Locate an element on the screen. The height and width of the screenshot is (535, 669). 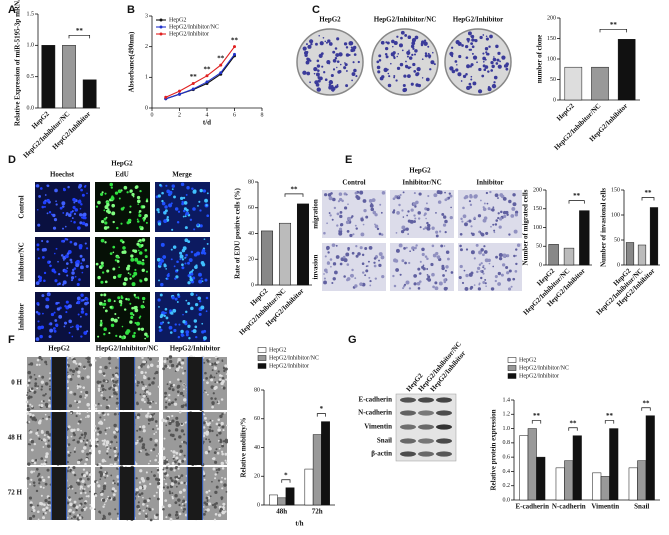
y-tick-label: 100 is located at coordinates (615, 215).